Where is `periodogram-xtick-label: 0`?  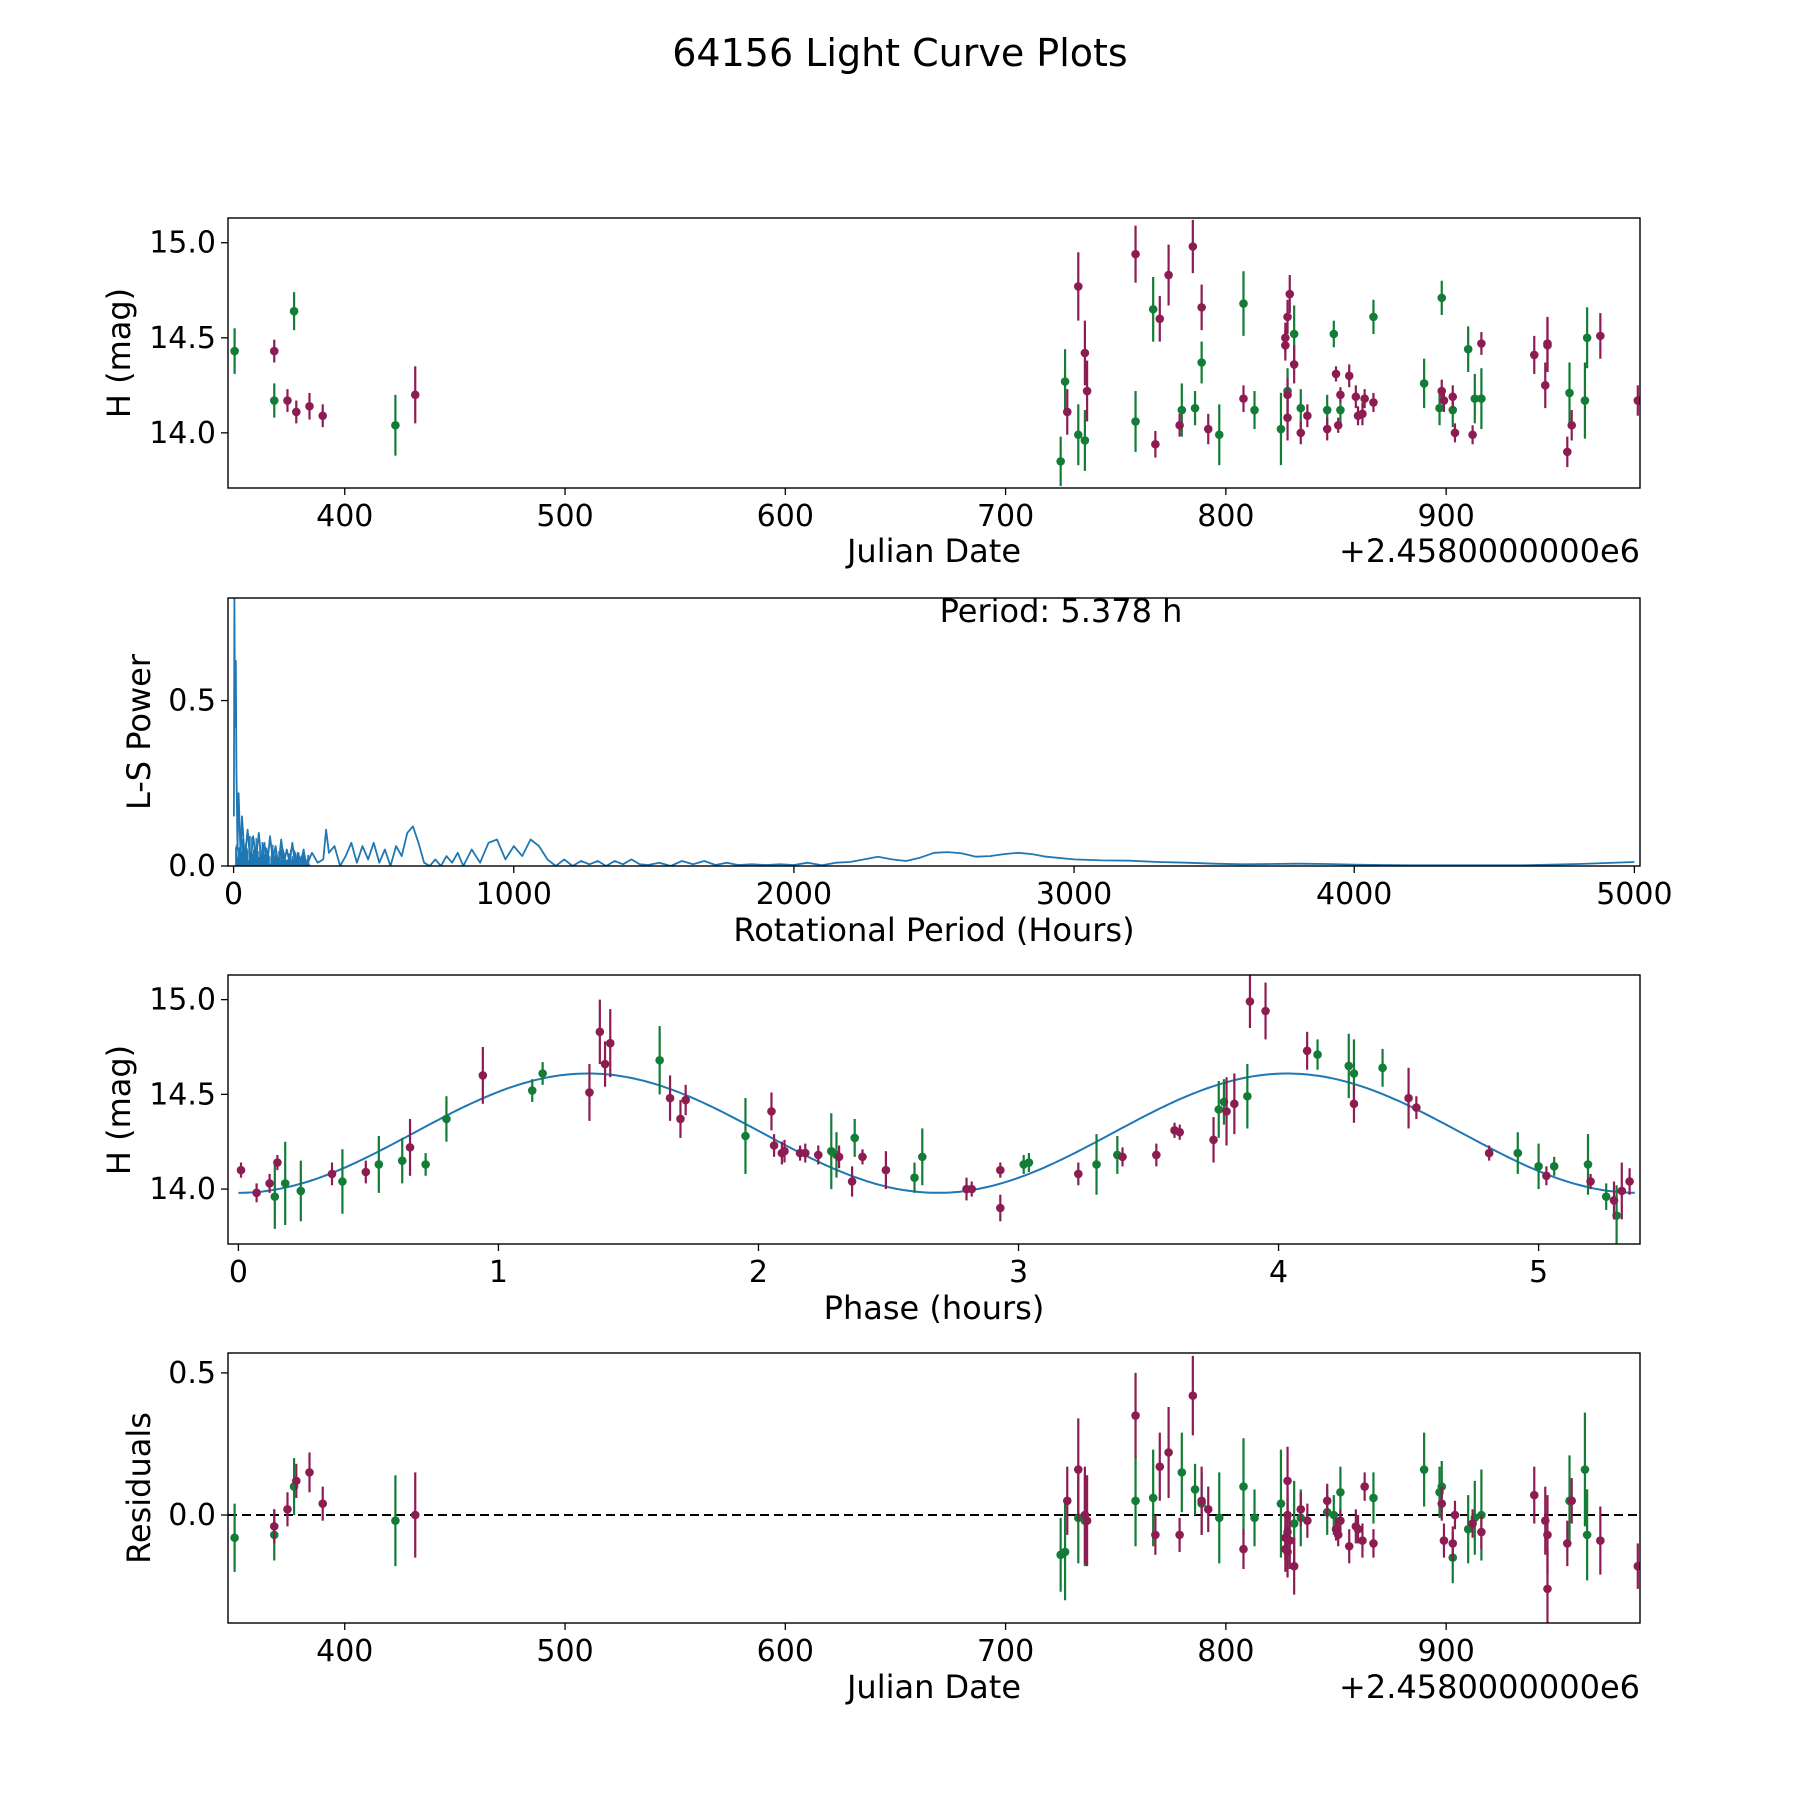
periodogram-xtick-label: 0 is located at coordinates (233, 894).